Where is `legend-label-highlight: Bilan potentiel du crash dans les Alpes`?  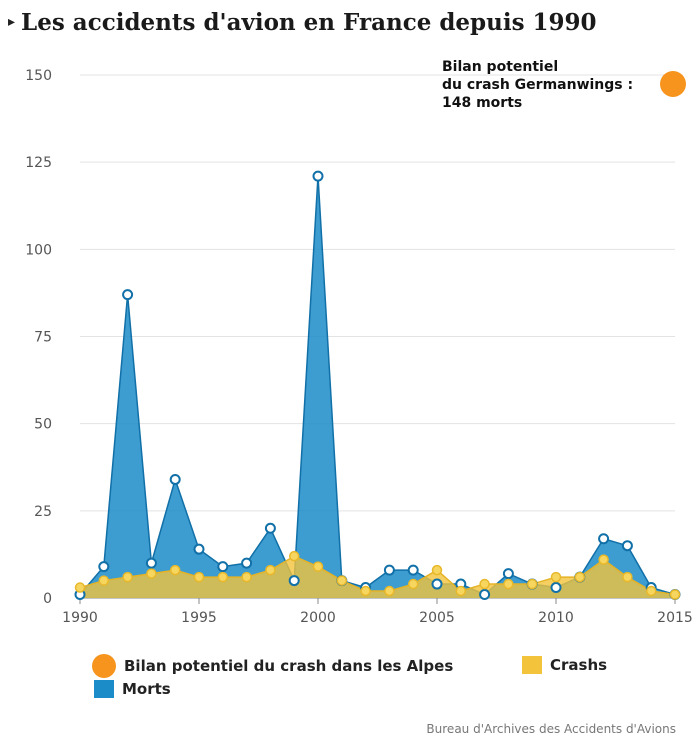 legend-label-highlight: Bilan potentiel du crash dans les Alpes is located at coordinates (289, 666).